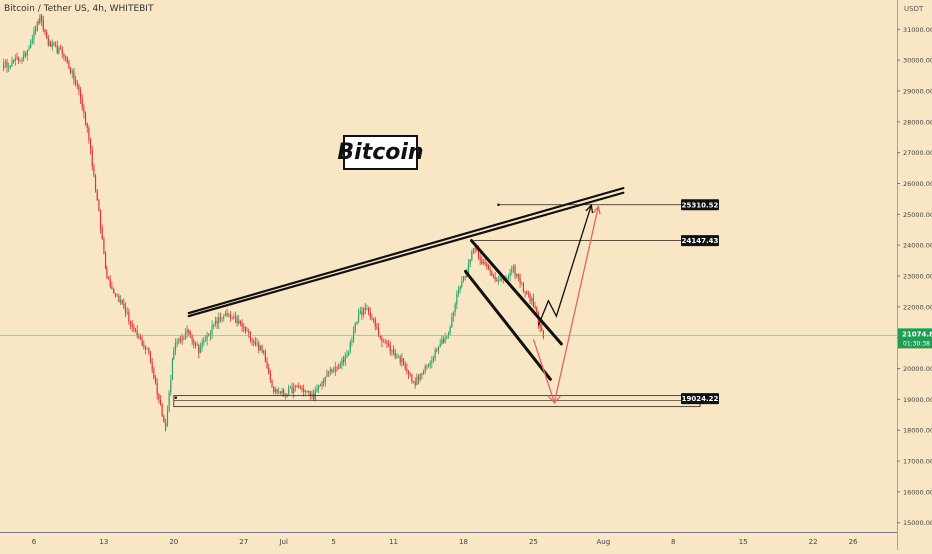 Image resolution: width=932 pixels, height=554 pixels. I want to click on upper-trendline, so click(406, 251).